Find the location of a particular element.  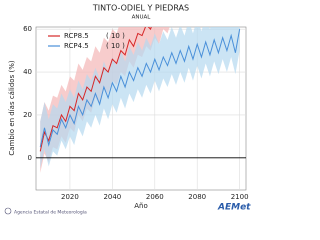

y-tick-label: 0 is located at coordinates (30, 158).